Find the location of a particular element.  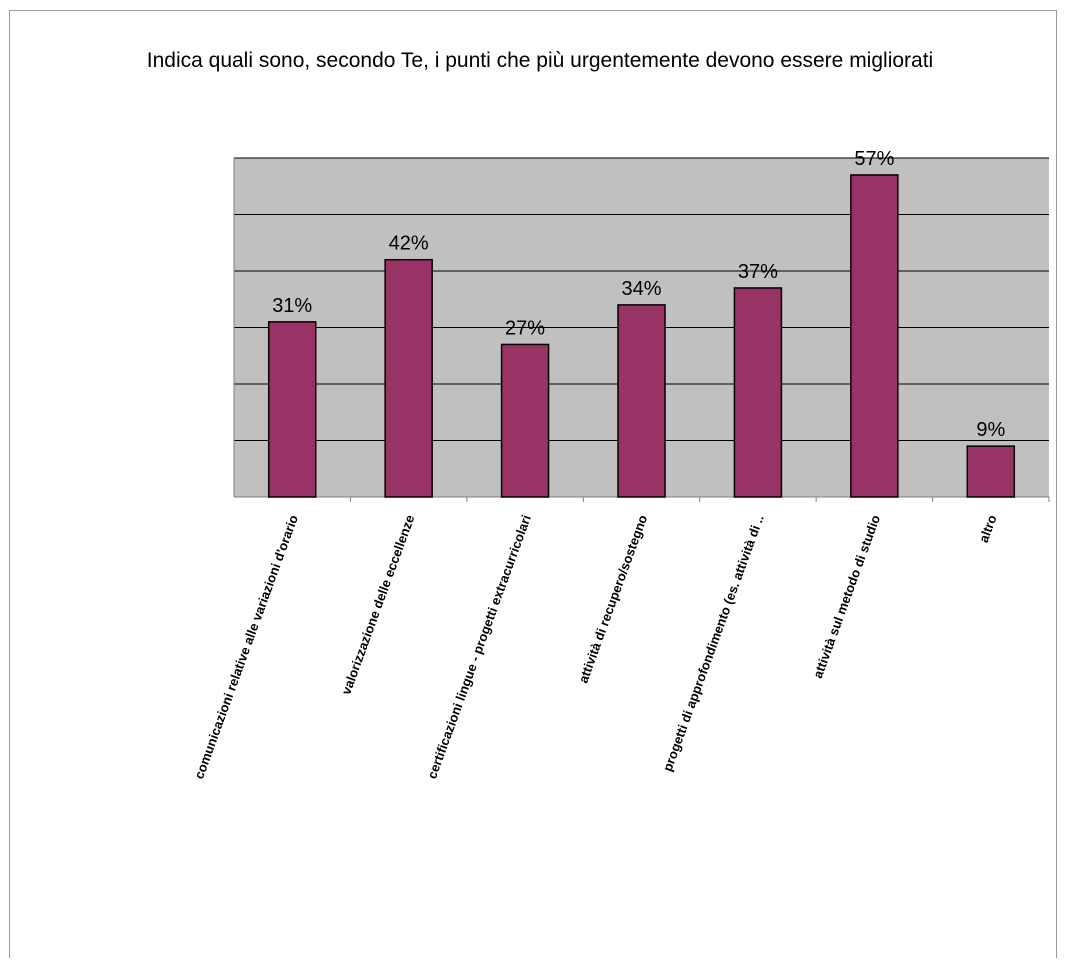

category-label: attività di recupero/sostegno is located at coordinates (612, 599).